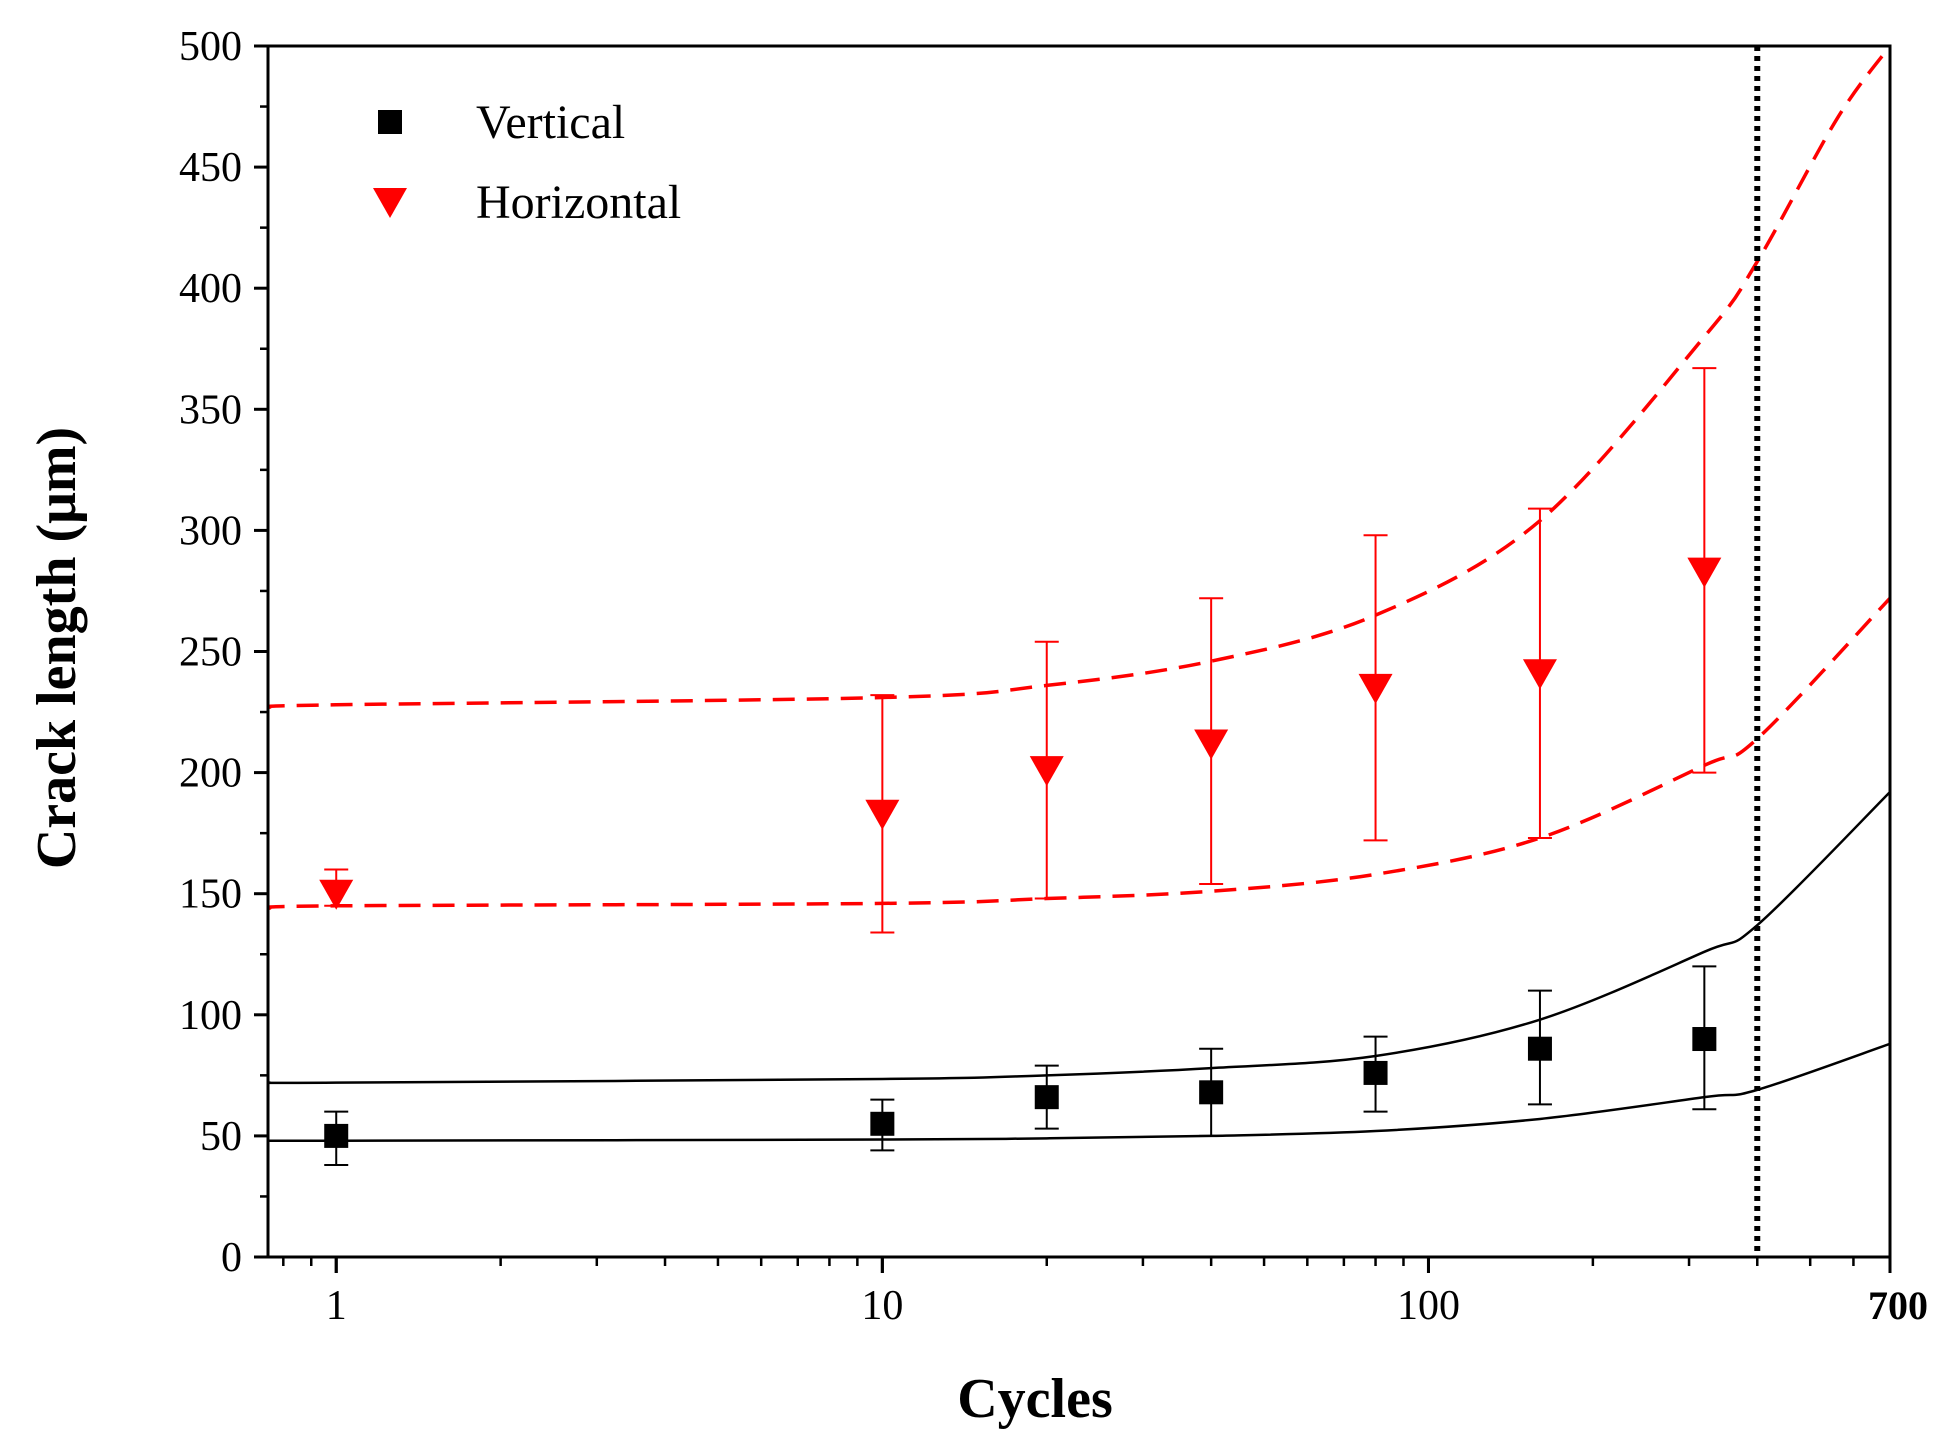  Describe the element at coordinates (221, 1137) in the screenshot. I see `y-tick-label: 50` at that location.